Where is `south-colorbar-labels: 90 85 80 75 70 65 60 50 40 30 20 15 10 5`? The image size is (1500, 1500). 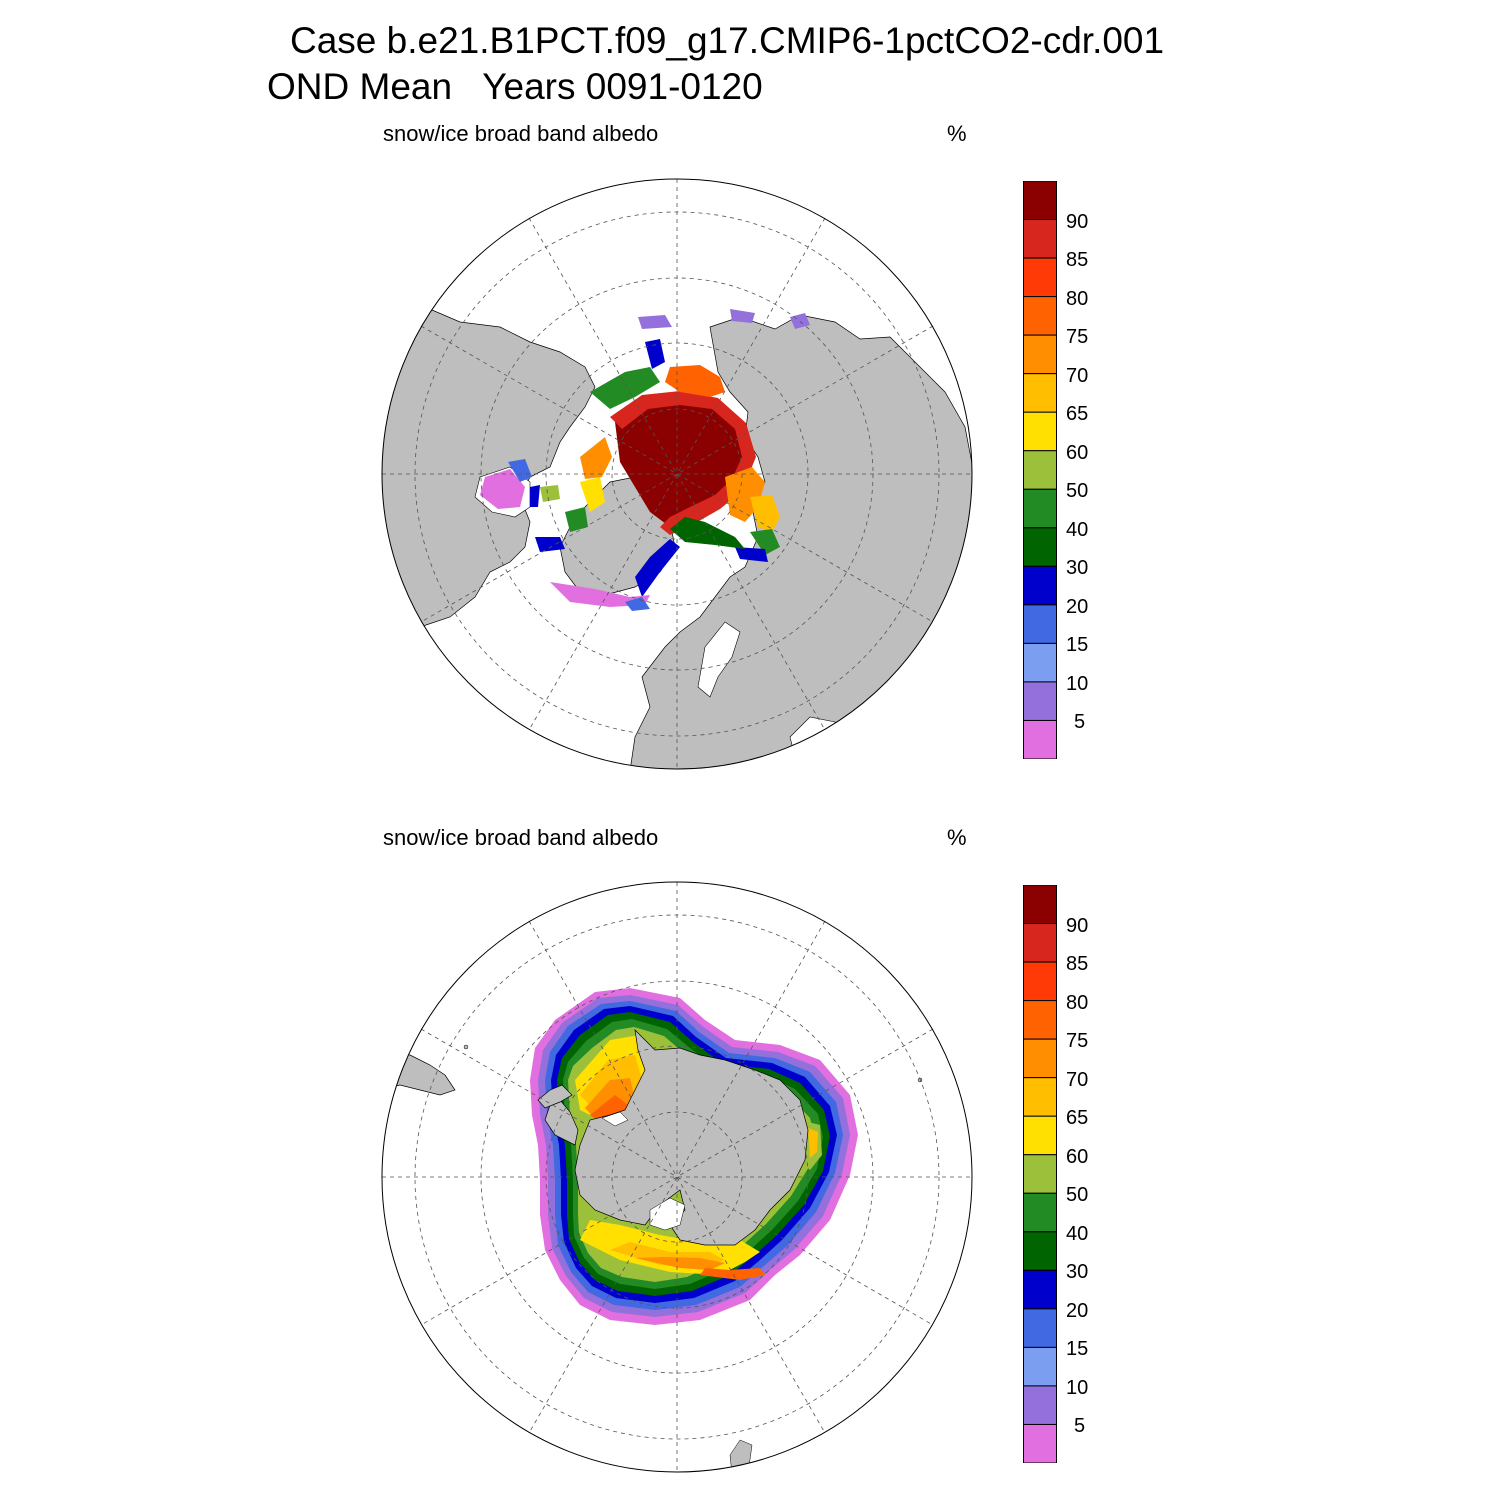
south-colorbar-labels: 90 85 80 75 70 65 60 50 40 30 20 15 10 5 is located at coordinates (1101, 1174).